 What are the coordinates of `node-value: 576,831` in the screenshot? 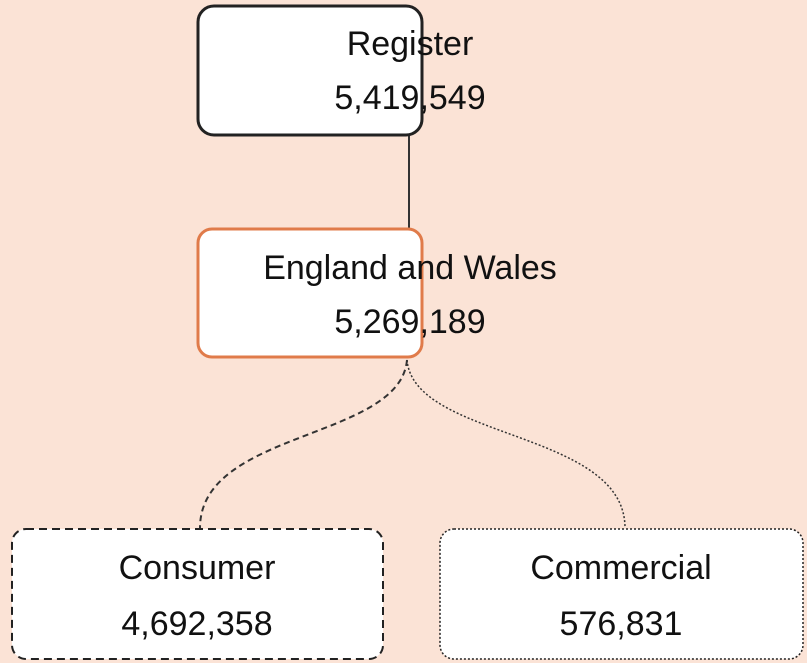 It's located at (621, 624).